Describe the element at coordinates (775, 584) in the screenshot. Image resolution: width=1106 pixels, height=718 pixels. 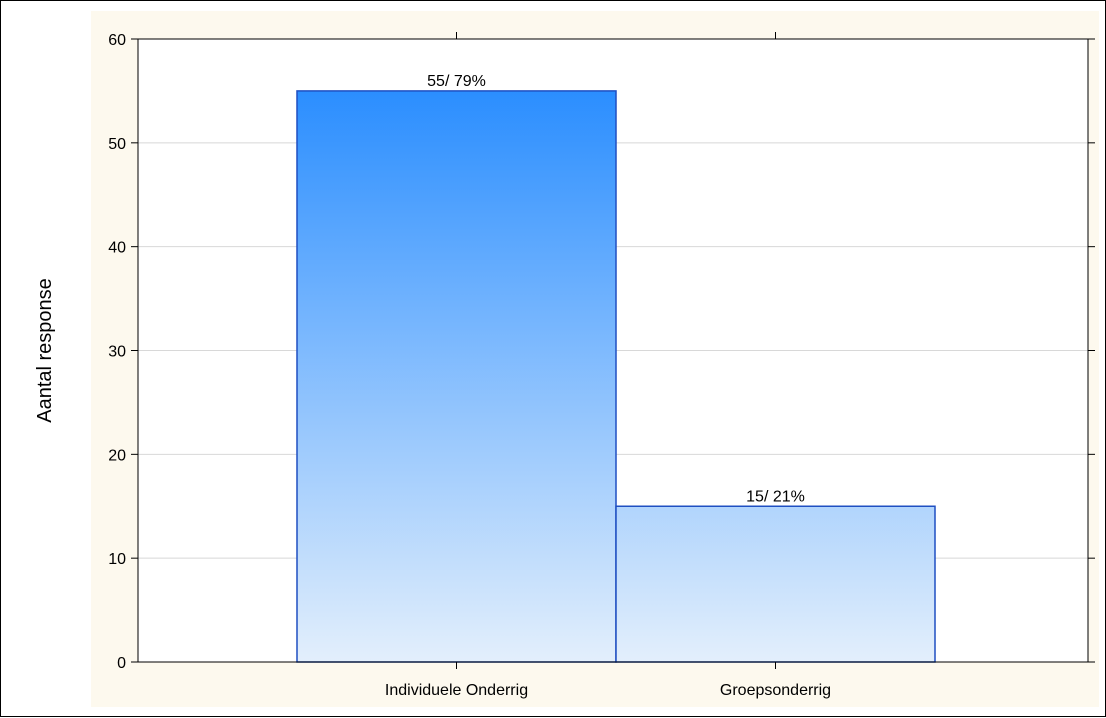
I see `bar` at that location.